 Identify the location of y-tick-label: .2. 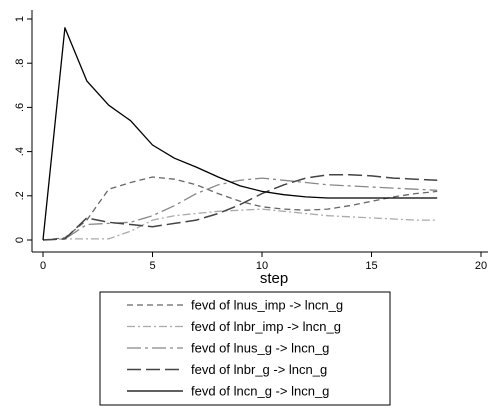
(20, 195).